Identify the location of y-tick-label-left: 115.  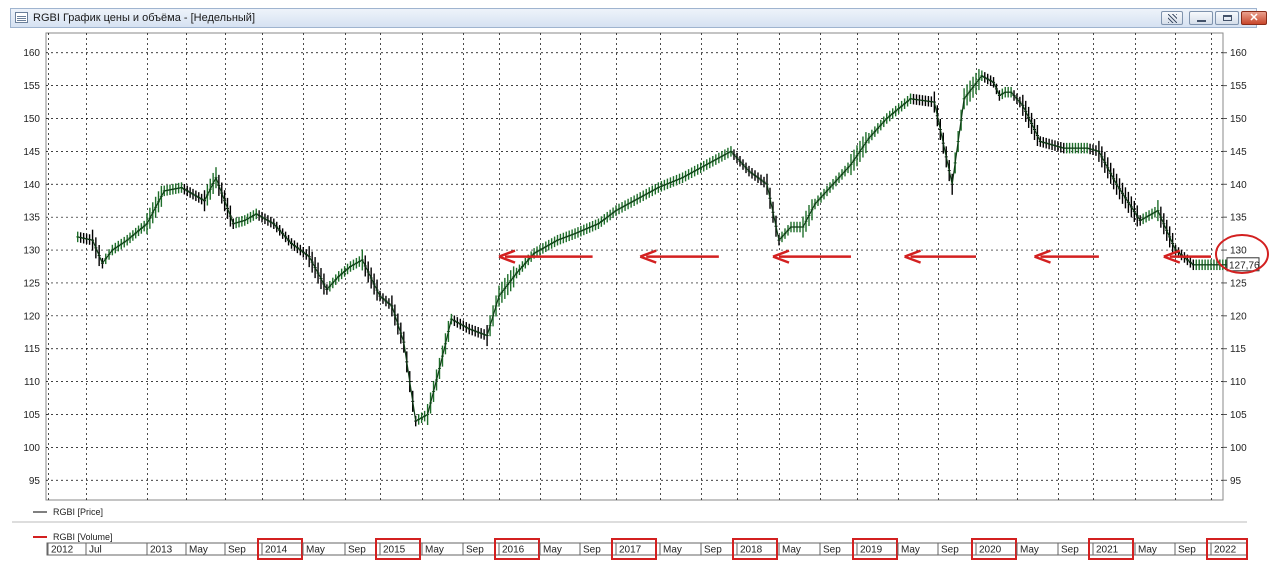
(32, 349).